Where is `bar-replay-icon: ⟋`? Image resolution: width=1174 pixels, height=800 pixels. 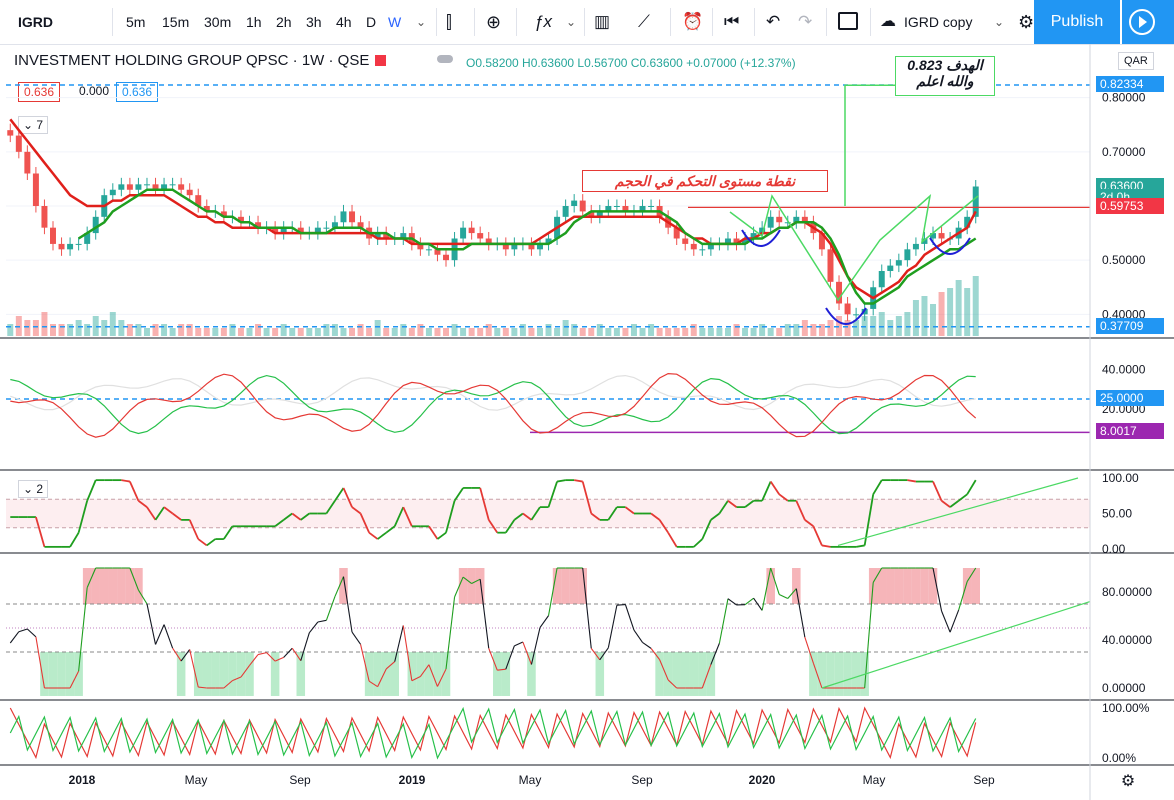
bar-replay-icon: ⟋ is located at coordinates (644, 21).